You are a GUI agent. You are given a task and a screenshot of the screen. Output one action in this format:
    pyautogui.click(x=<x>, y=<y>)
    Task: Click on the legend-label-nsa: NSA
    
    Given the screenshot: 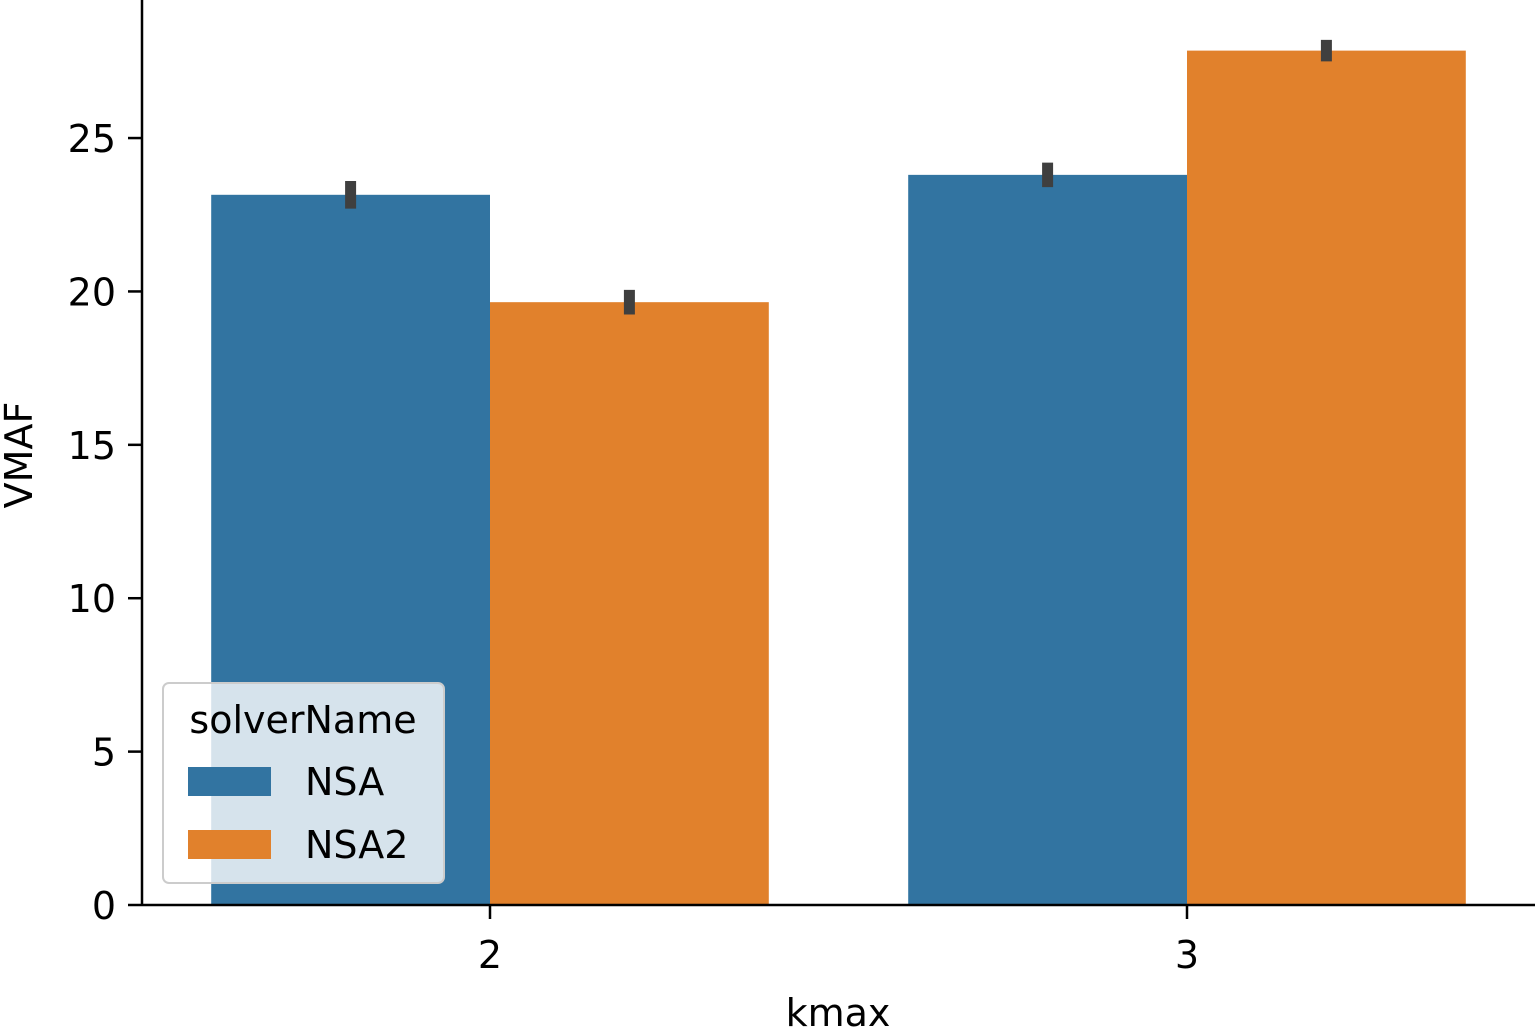 What is the action you would take?
    pyautogui.click(x=344, y=782)
    